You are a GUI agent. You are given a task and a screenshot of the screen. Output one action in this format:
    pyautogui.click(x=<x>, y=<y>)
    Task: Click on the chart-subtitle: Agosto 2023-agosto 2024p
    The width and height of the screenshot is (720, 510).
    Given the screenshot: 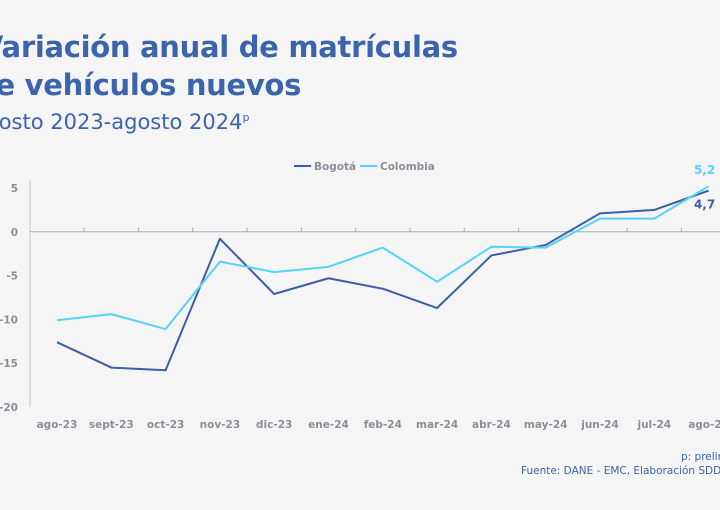 What is the action you would take?
    pyautogui.click(x=124, y=122)
    